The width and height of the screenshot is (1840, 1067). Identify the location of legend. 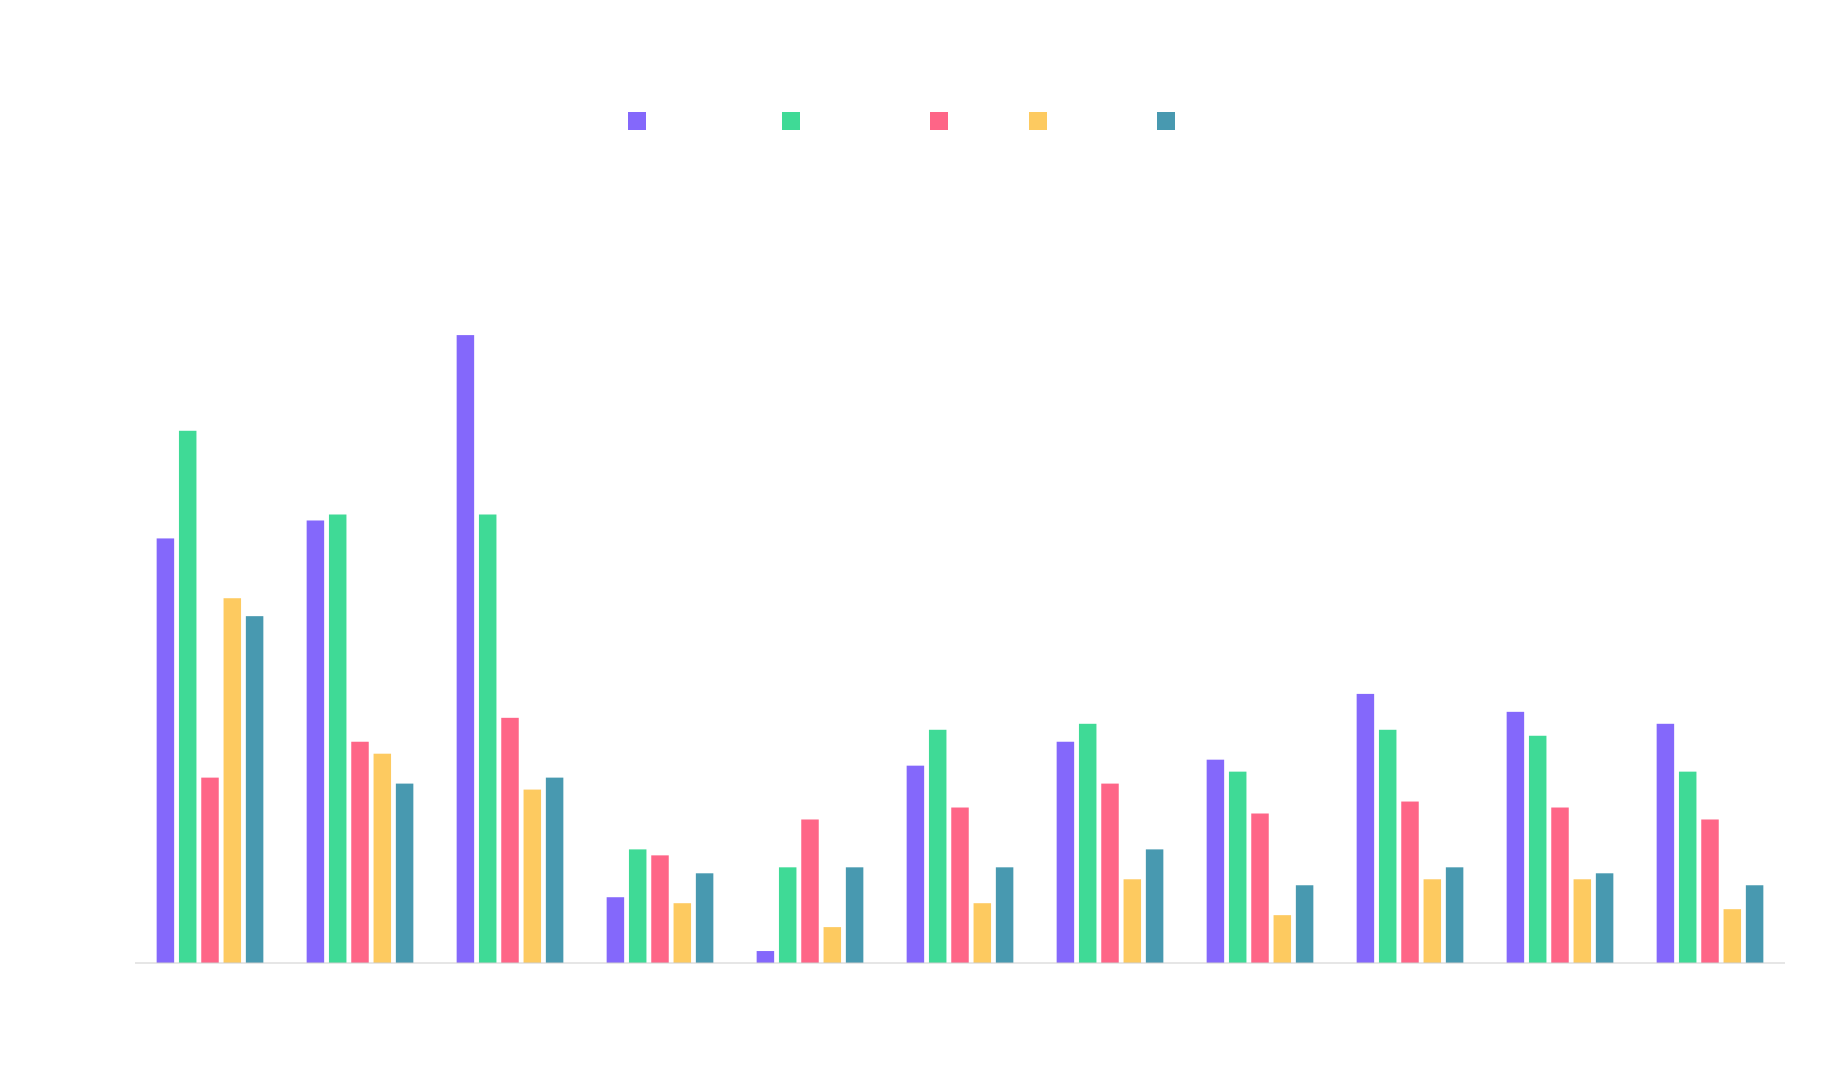
(901, 121).